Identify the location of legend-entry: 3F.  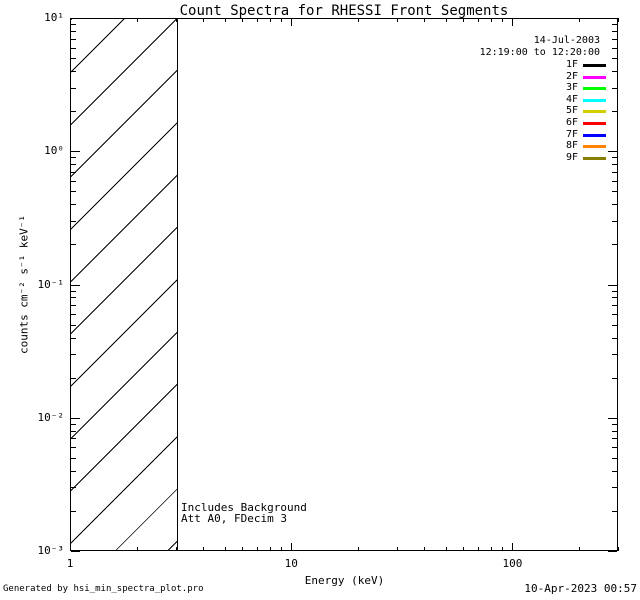
(586, 88).